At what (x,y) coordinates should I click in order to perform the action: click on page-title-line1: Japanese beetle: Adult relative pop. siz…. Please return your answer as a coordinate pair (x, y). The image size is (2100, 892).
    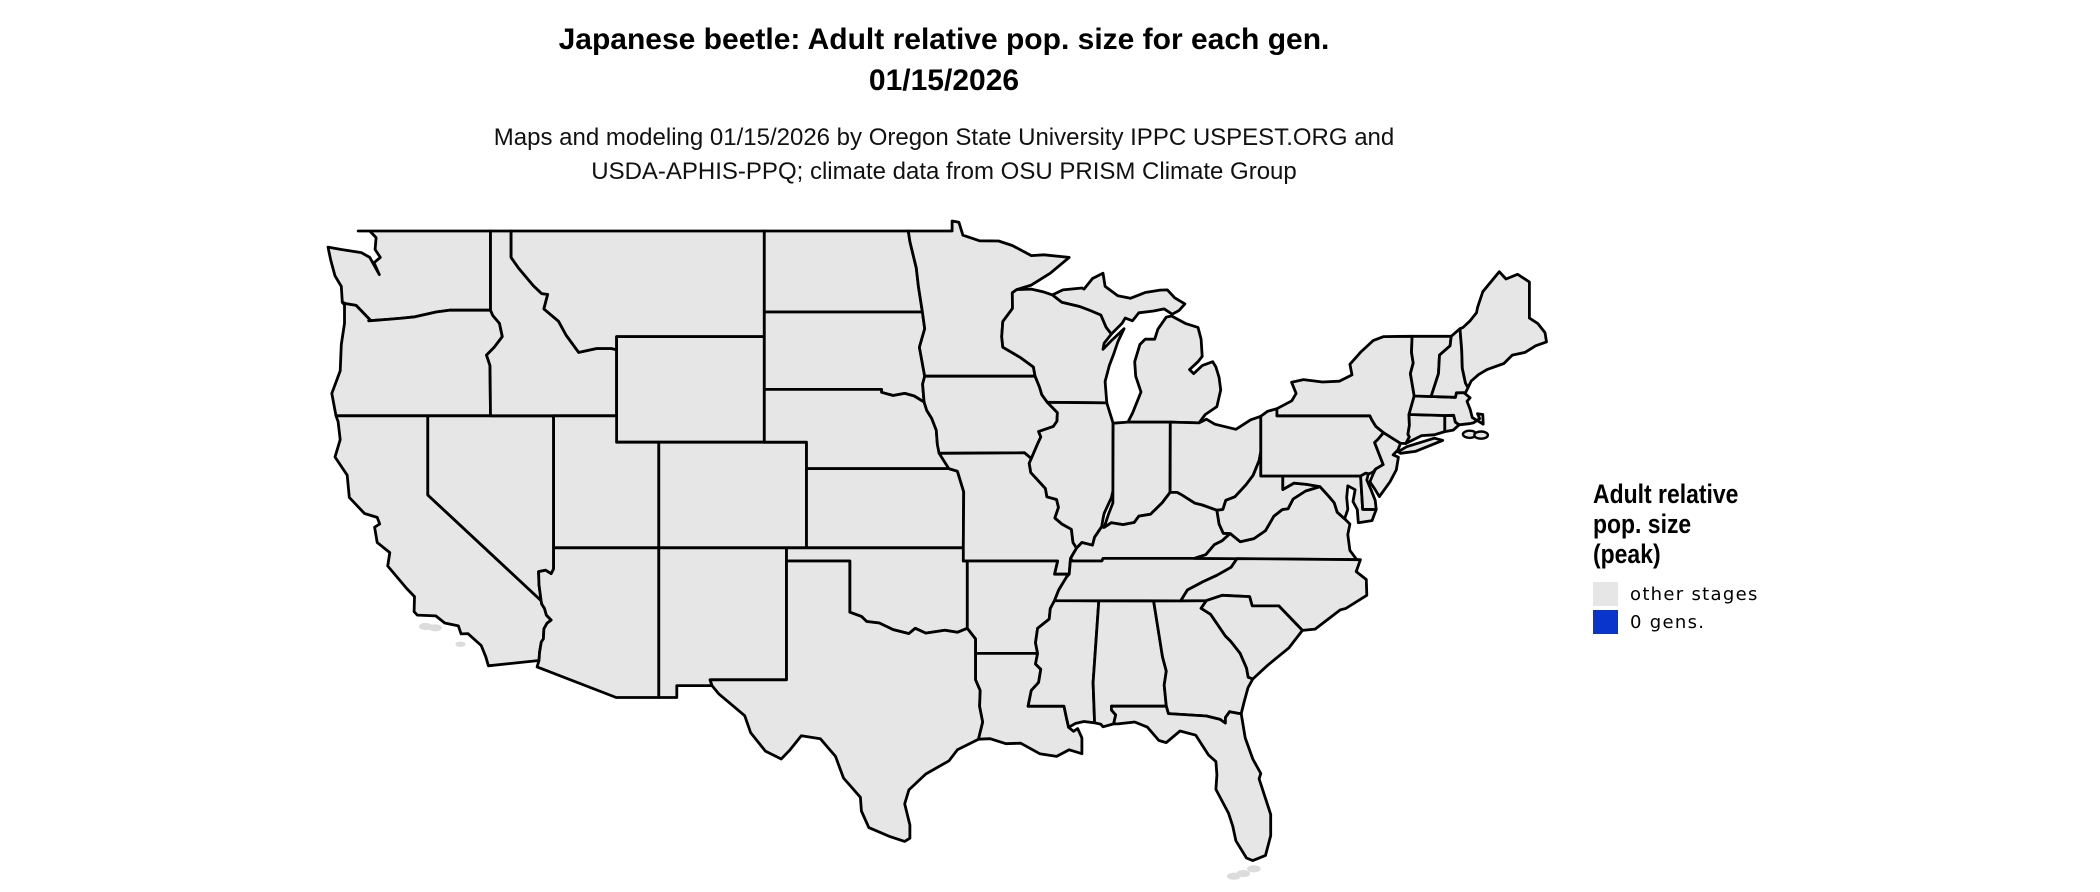
    Looking at the image, I should click on (944, 39).